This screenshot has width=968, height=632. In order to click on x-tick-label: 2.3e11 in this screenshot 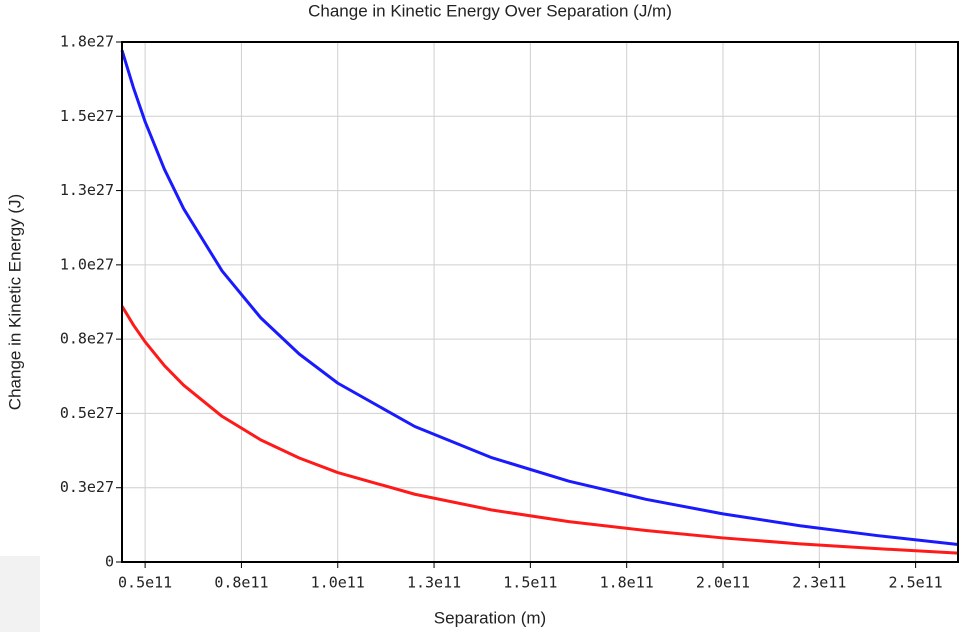, I will do `click(819, 583)`.